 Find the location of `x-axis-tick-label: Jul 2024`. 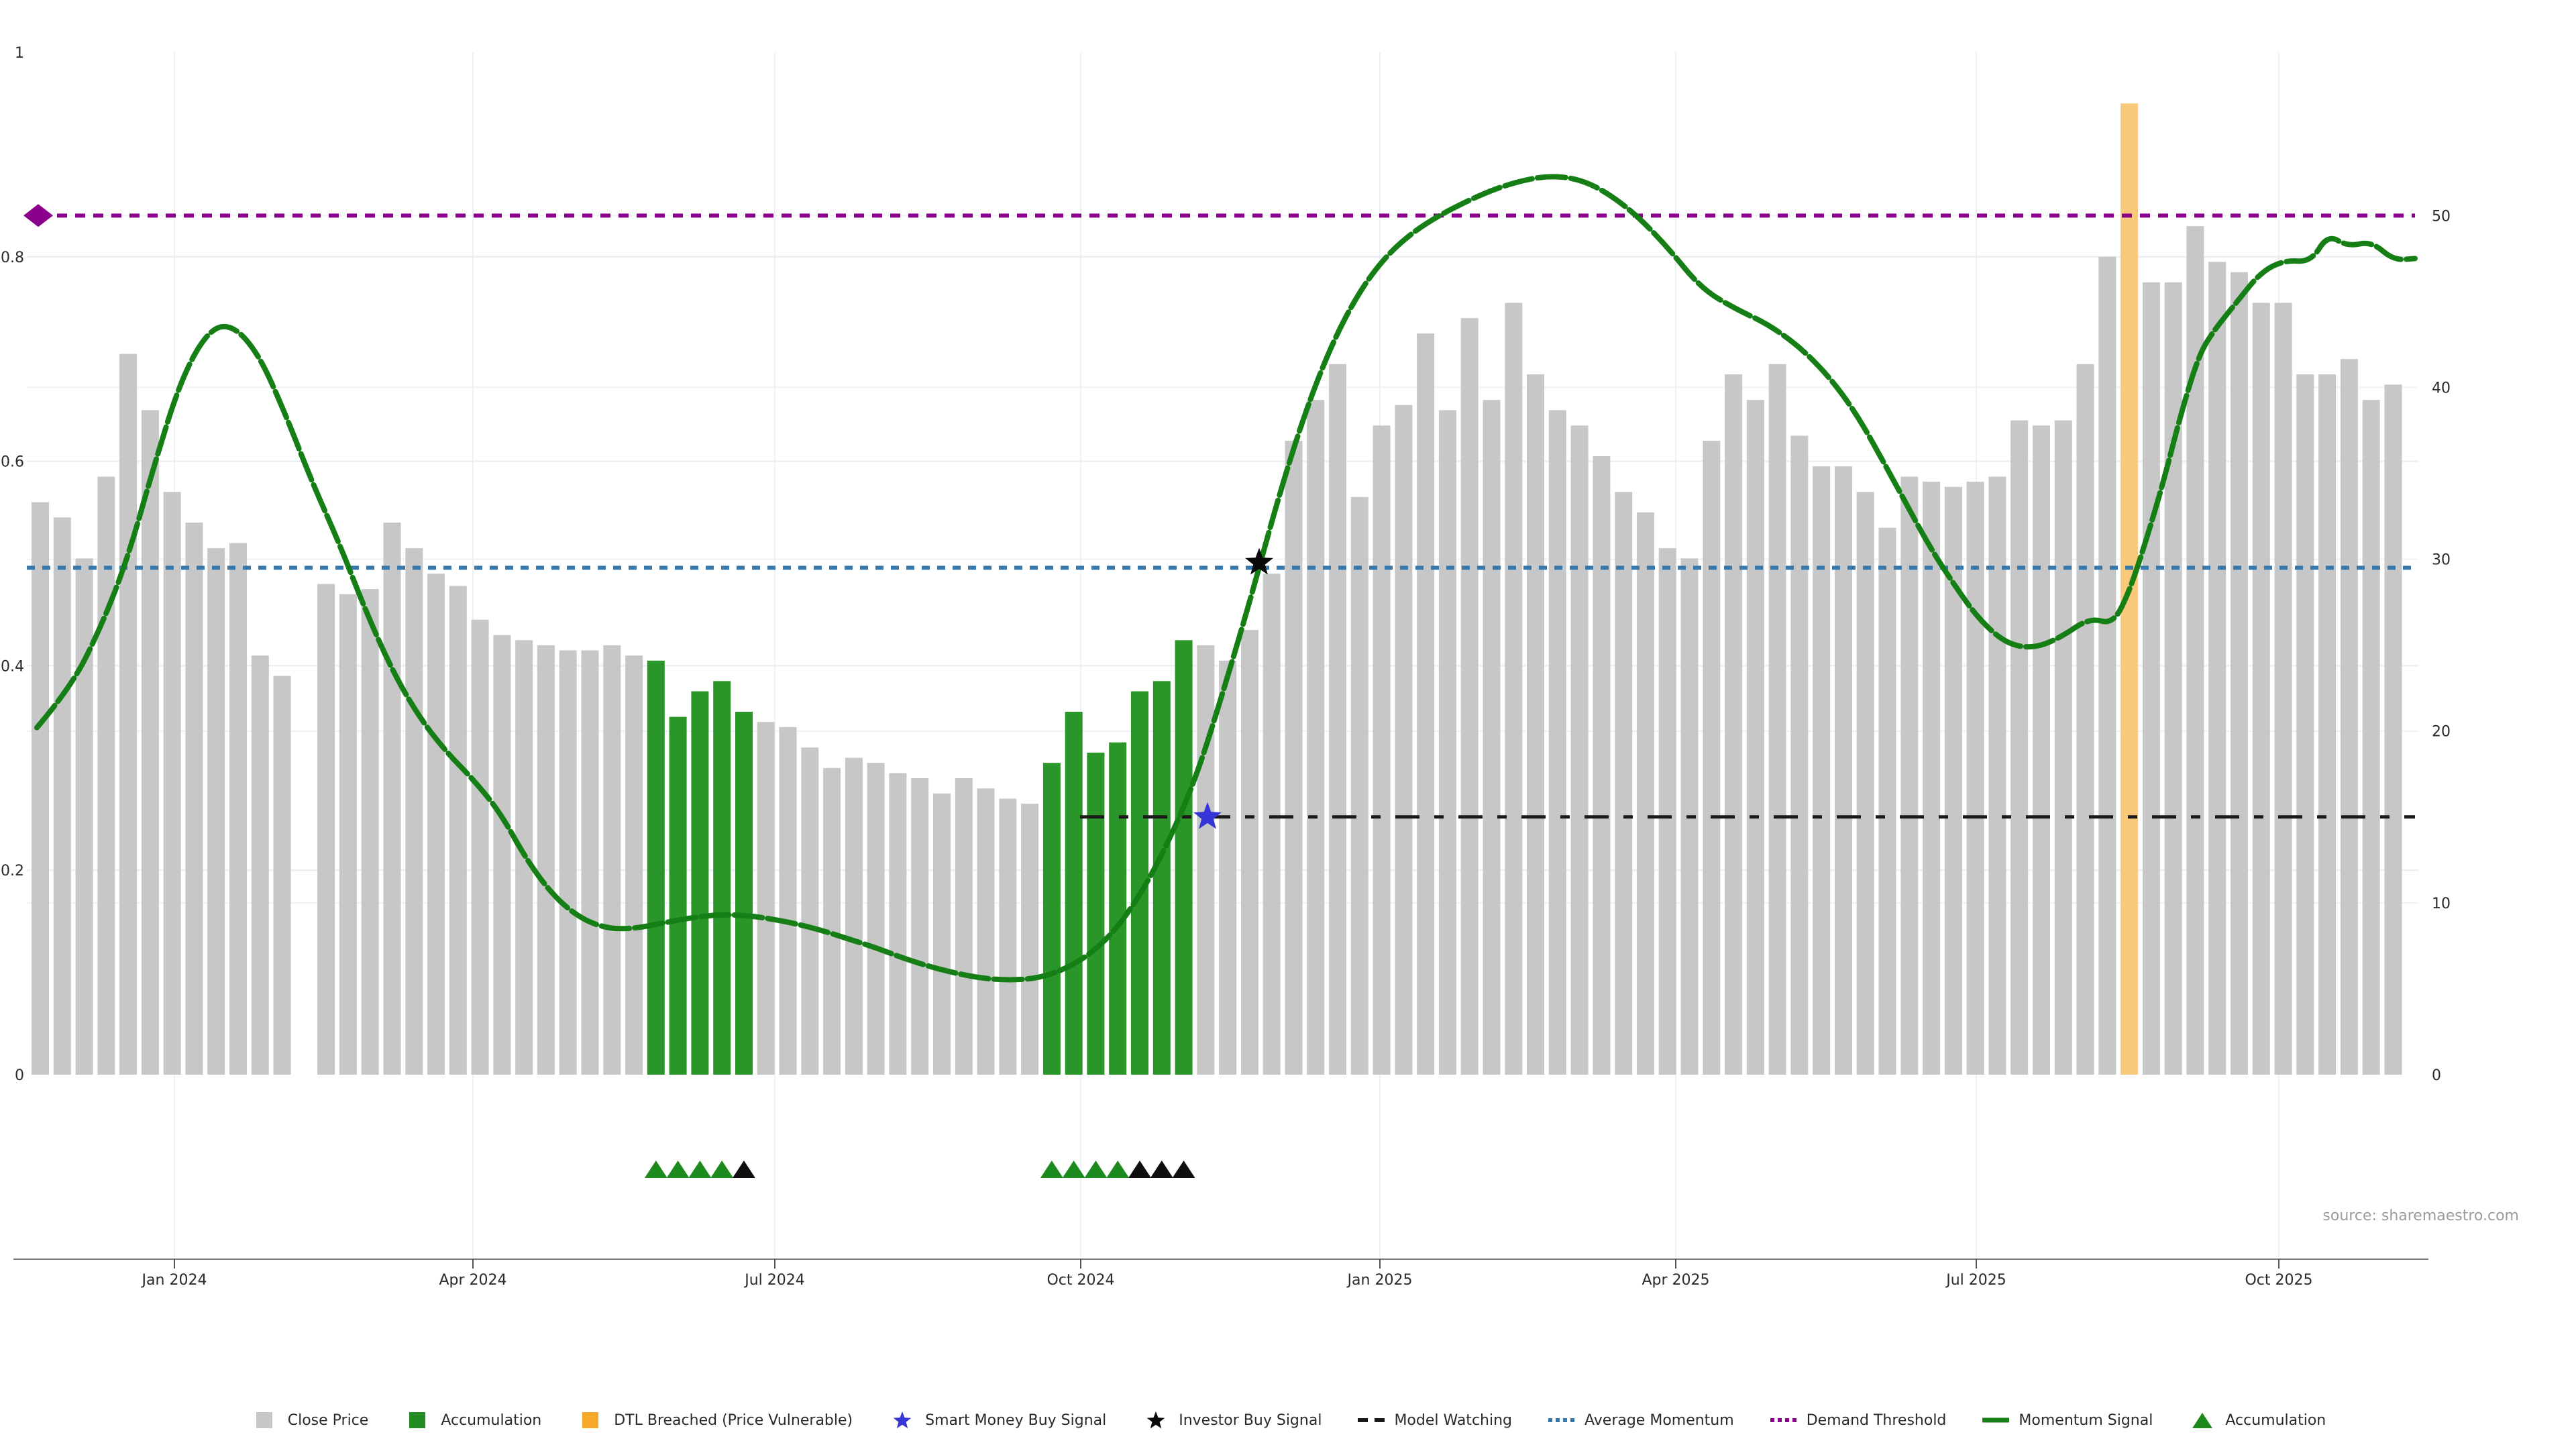

x-axis-tick-label: Jul 2024 is located at coordinates (774, 1280).